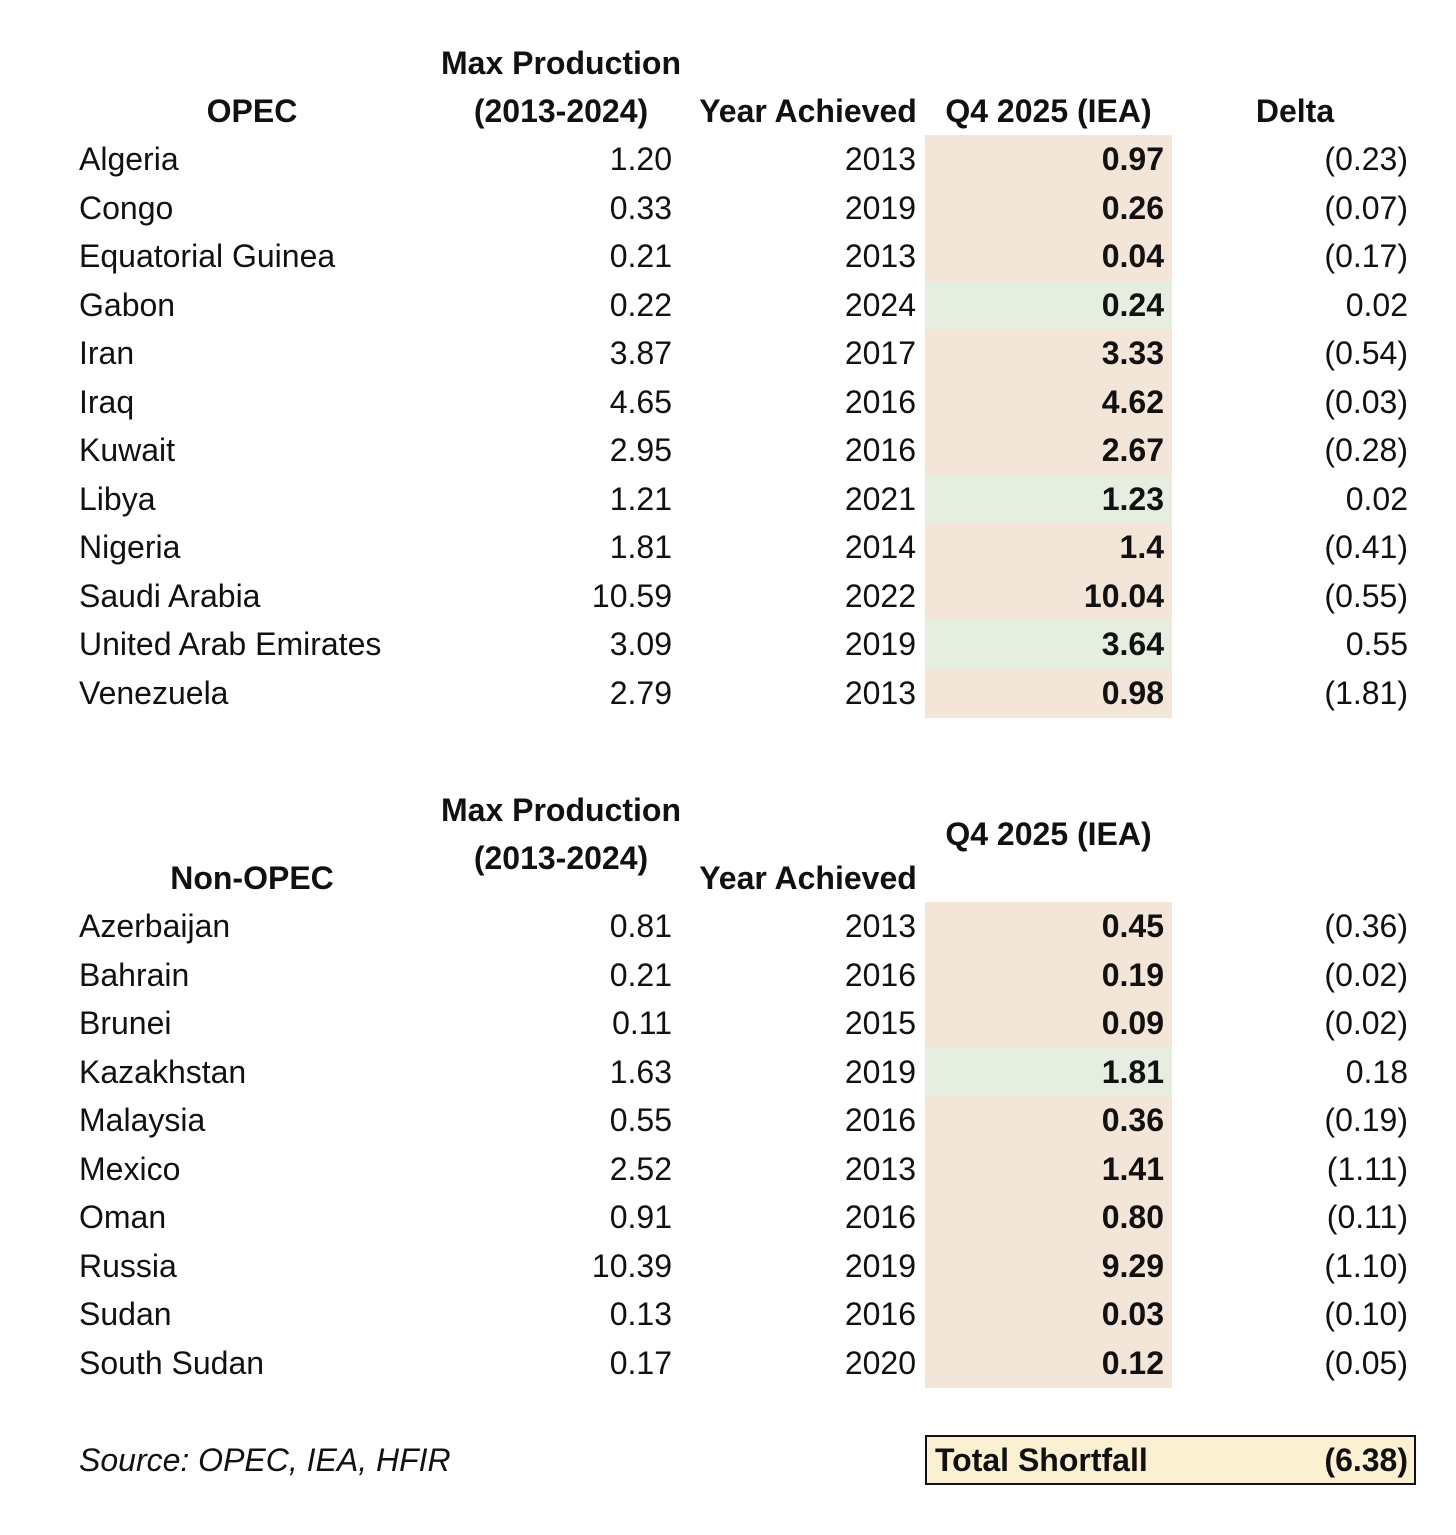 The width and height of the screenshot is (1456, 1535). What do you see at coordinates (1295, 111) in the screenshot?
I see `opec-delta-header: Delta` at bounding box center [1295, 111].